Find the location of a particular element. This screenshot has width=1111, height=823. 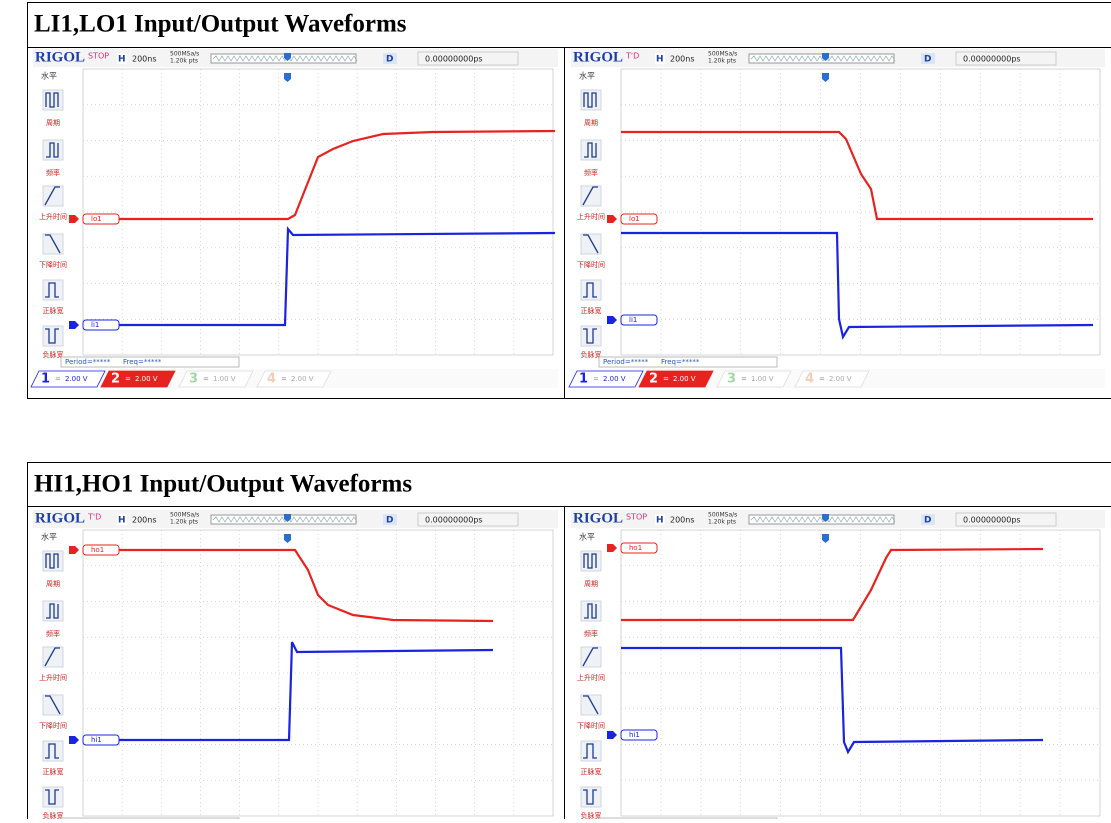

section-title: HI1,HO1 Input/Output Waveforms is located at coordinates (223, 484).